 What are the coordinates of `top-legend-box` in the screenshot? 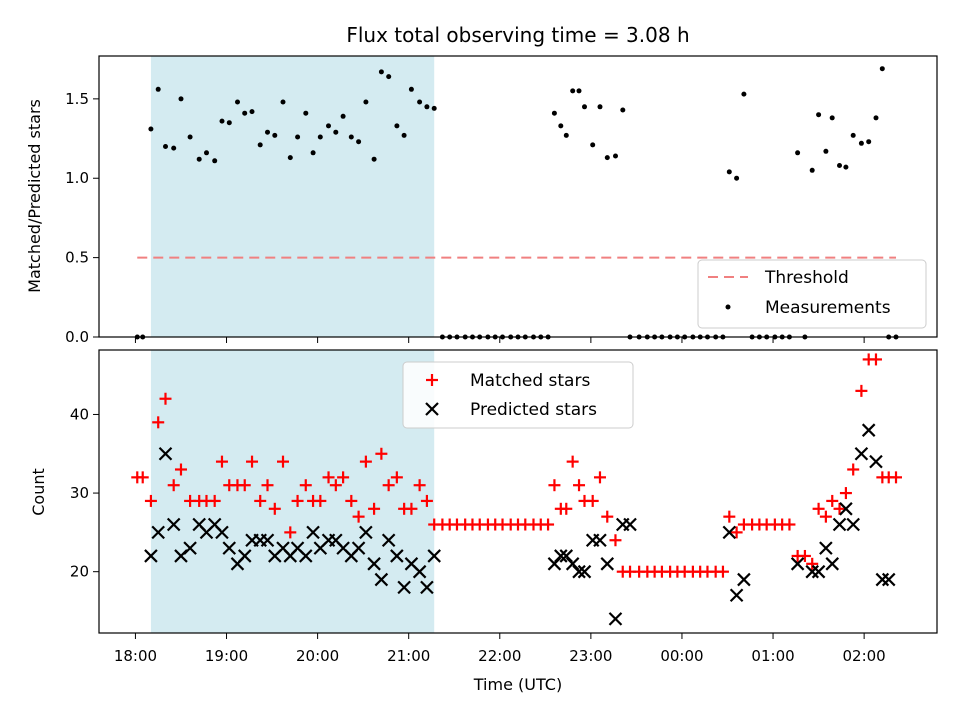 It's located at (812, 294).